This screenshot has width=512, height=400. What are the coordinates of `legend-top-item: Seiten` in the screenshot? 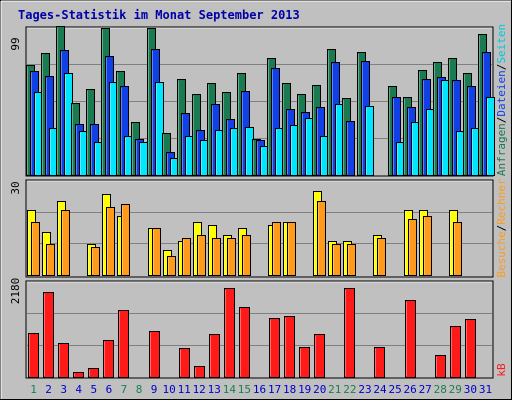 It's located at (501, 44).